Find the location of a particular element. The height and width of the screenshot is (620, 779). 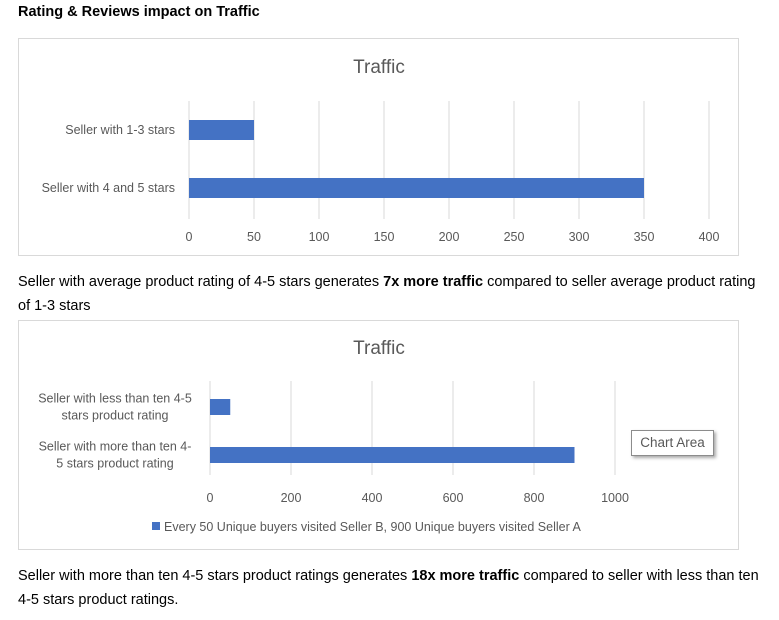

category-label: Seller with 1-3 stars is located at coordinates (120, 130).